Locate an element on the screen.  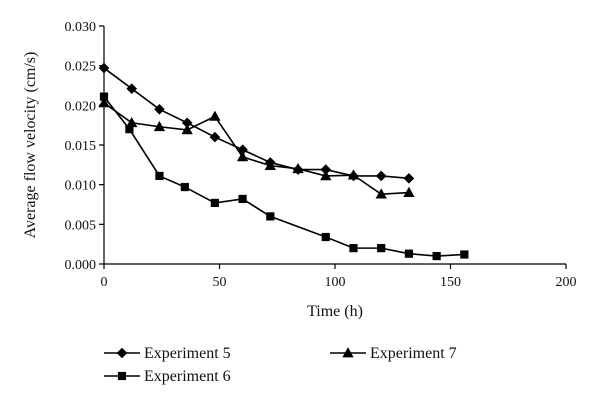
x-tick-label: 50 is located at coordinates (220, 282).